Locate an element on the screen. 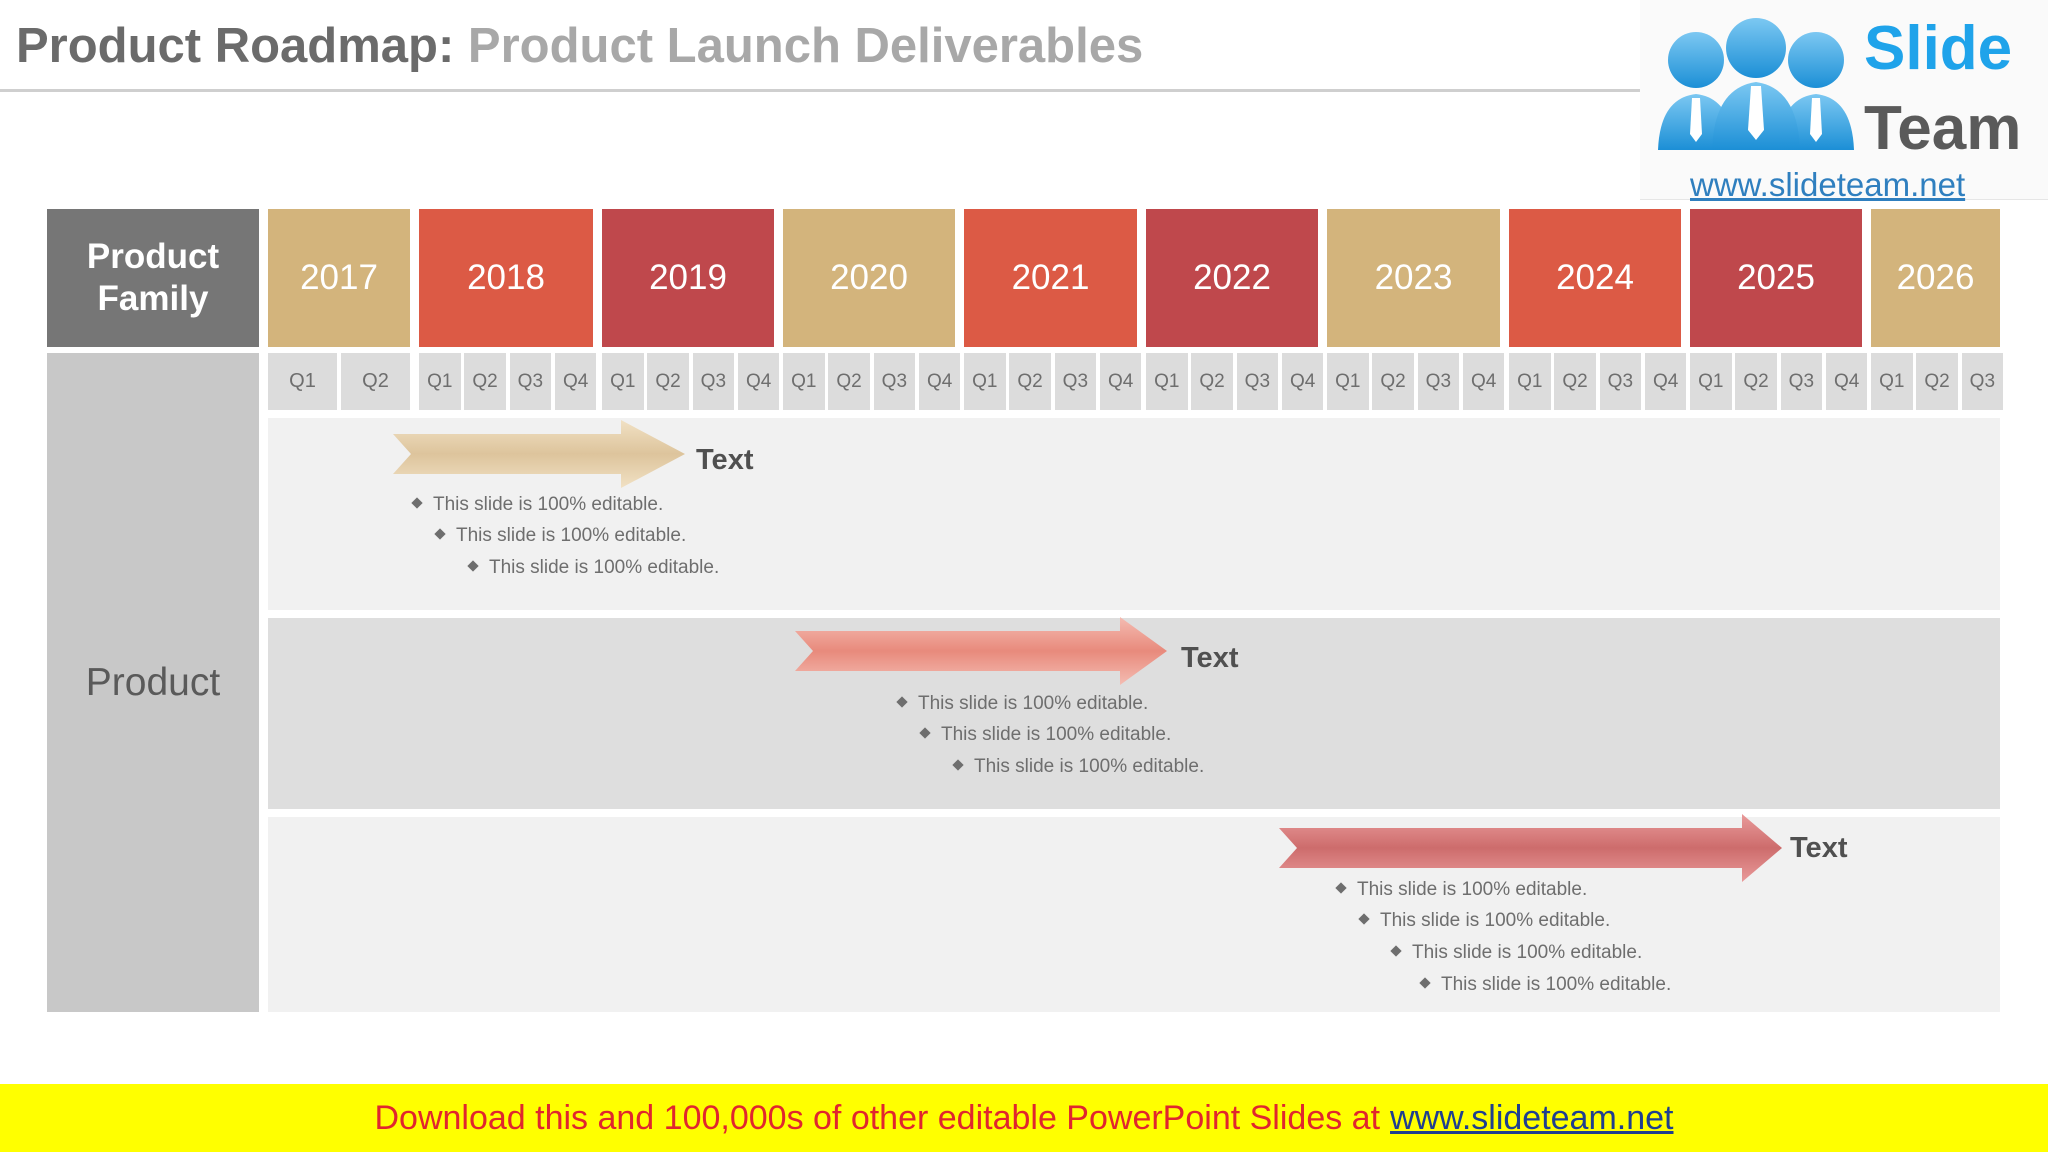 Image resolution: width=2048 pixels, height=1152 pixels. logo-word-slide: Slide is located at coordinates (1938, 48).